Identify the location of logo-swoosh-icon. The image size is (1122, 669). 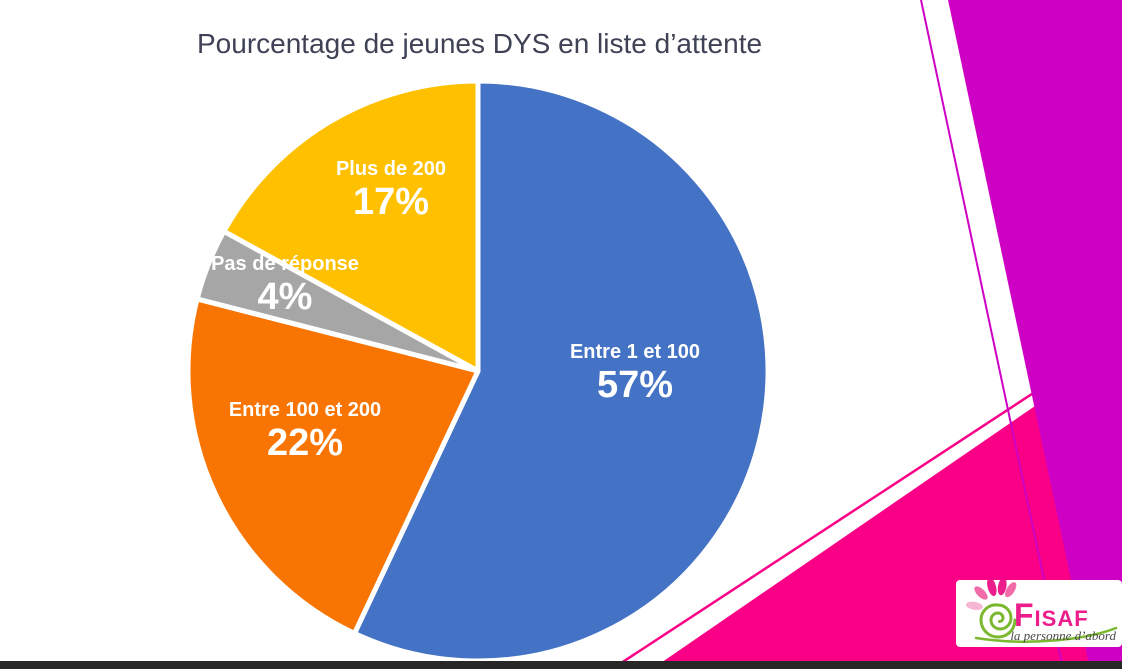
(1046, 634).